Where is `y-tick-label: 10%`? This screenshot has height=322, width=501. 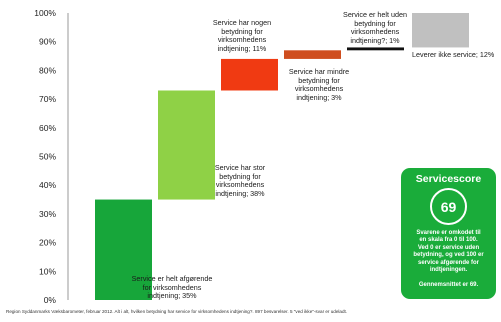 y-tick-label: 10% is located at coordinates (47, 271).